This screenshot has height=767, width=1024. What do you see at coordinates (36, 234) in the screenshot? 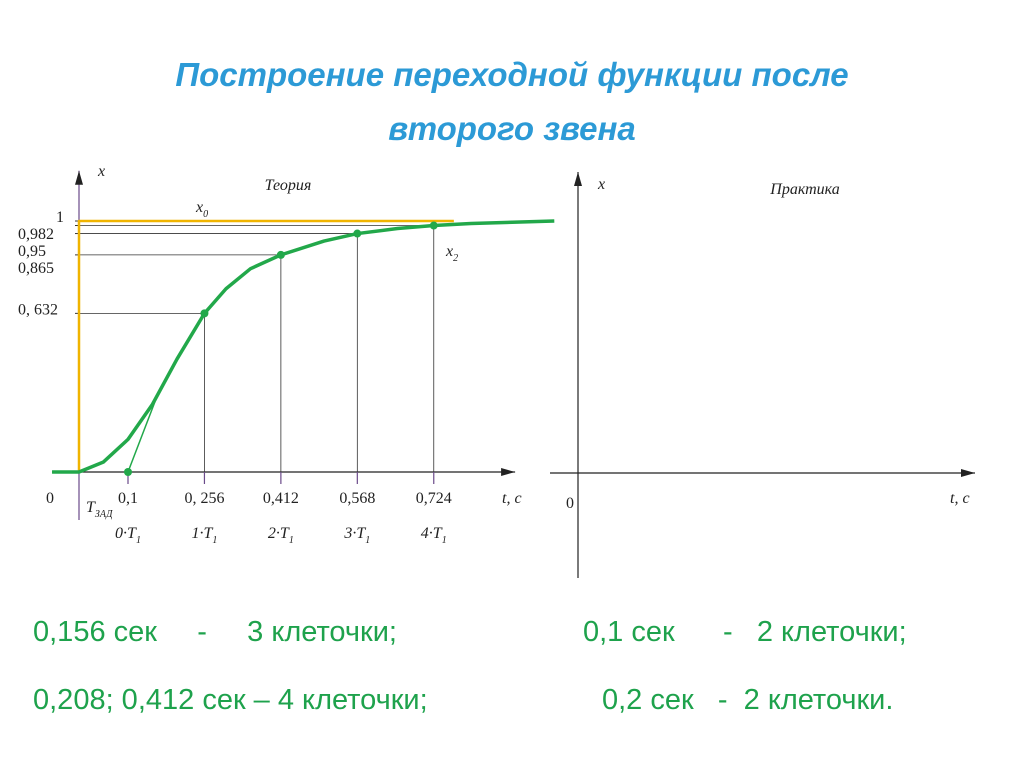
I see `y-tick-label: 0,982` at bounding box center [36, 234].